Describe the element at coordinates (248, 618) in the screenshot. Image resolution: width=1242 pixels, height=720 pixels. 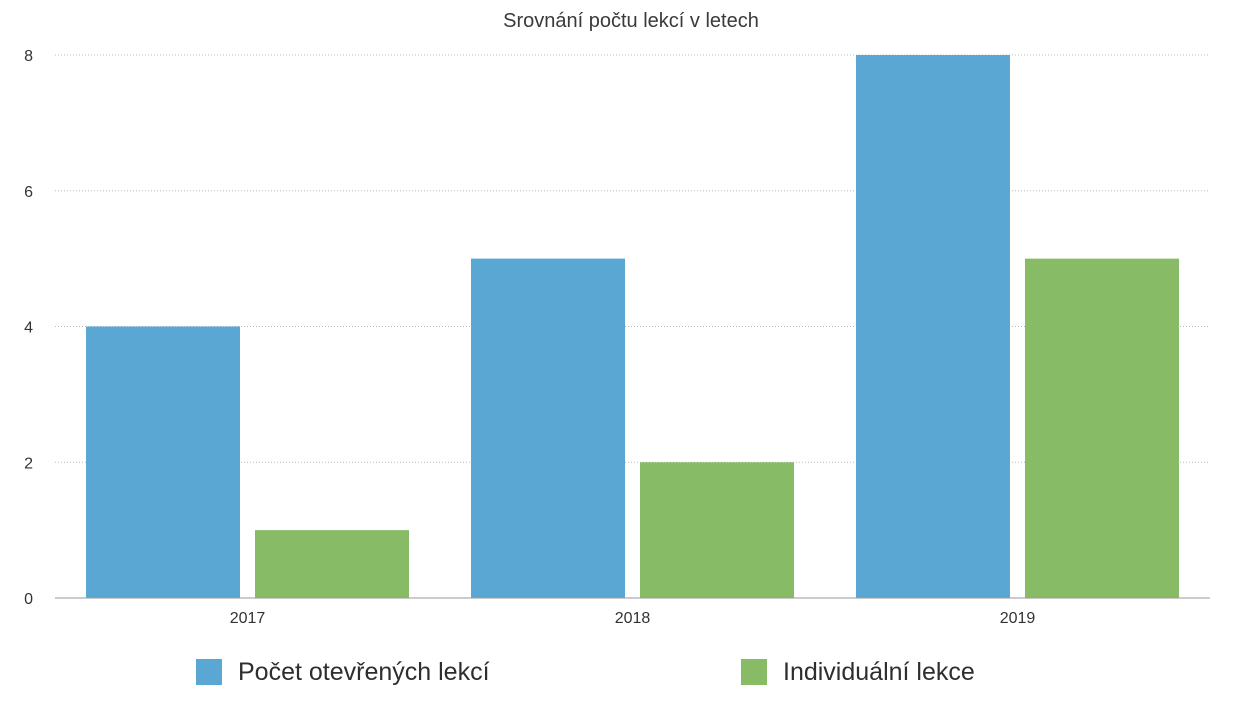
I see `x-tick-label: 2017` at that location.